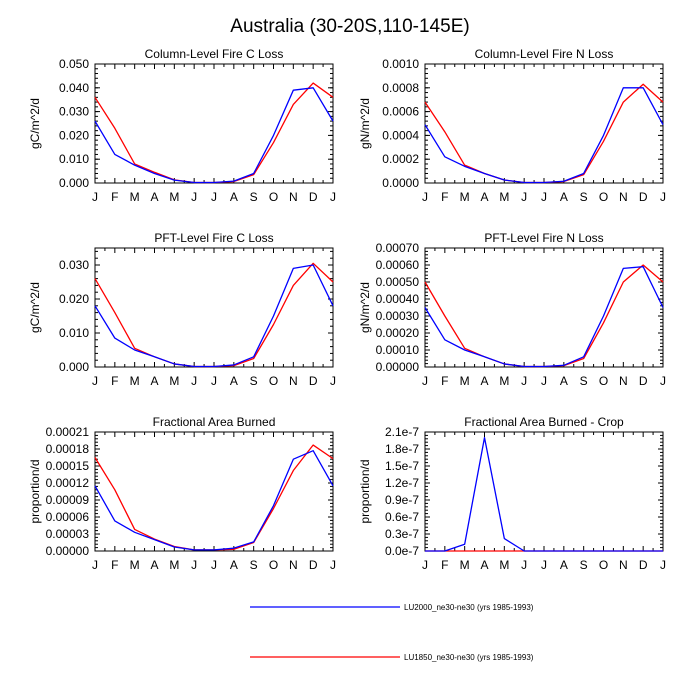  What do you see at coordinates (469, 657) in the screenshot?
I see `legend-label: LU1850_ne30-ne30 (yrs 1985-1993)` at bounding box center [469, 657].